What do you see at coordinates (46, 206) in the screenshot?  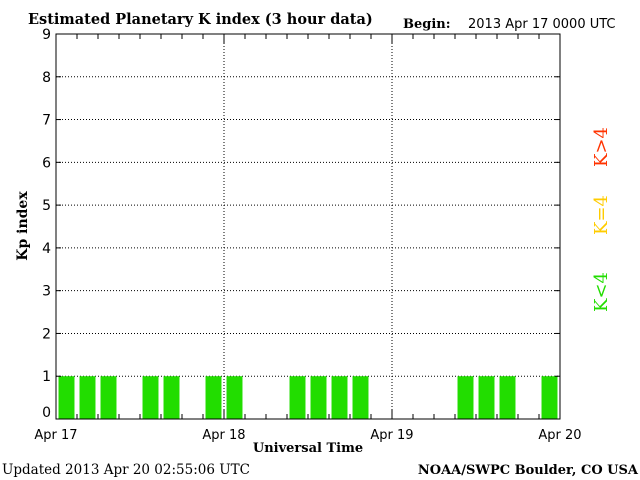 I see `y-tick-label: 5` at bounding box center [46, 206].